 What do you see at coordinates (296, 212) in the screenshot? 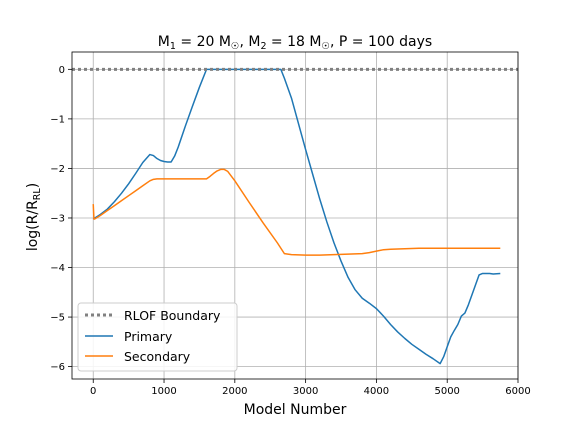
I see `secondary-line` at bounding box center [296, 212].